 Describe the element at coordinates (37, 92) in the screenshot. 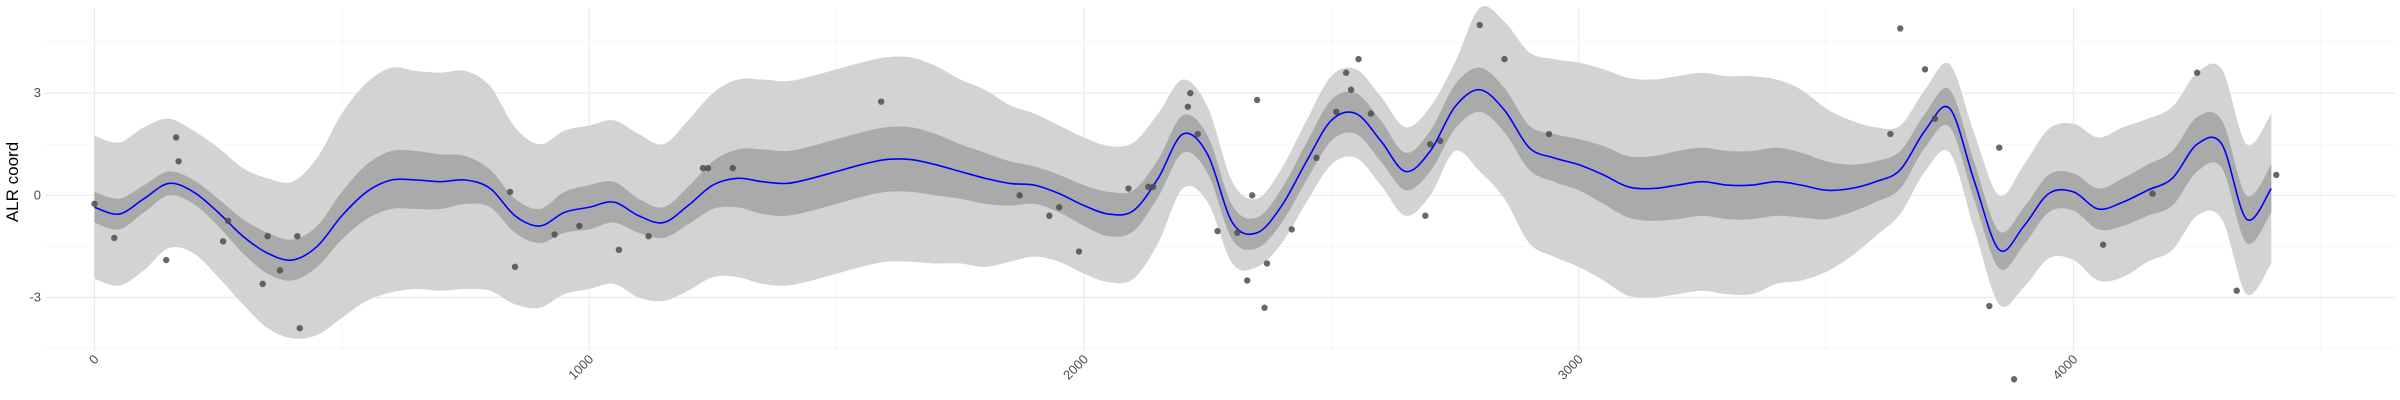

I see `y-tick-label: 3` at that location.